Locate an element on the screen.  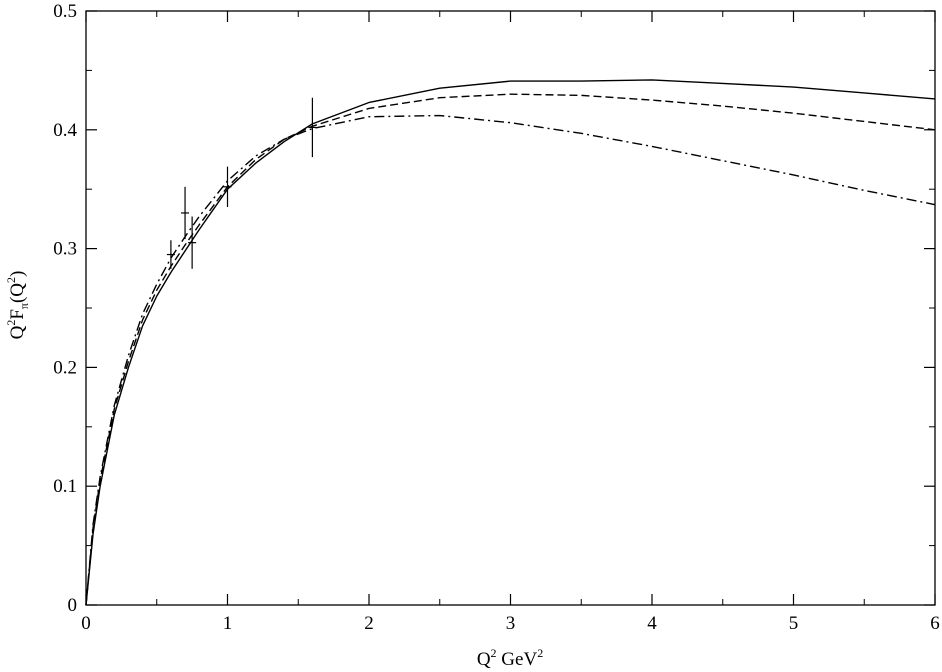
y-tick-label: 0.2 is located at coordinates (65, 367).